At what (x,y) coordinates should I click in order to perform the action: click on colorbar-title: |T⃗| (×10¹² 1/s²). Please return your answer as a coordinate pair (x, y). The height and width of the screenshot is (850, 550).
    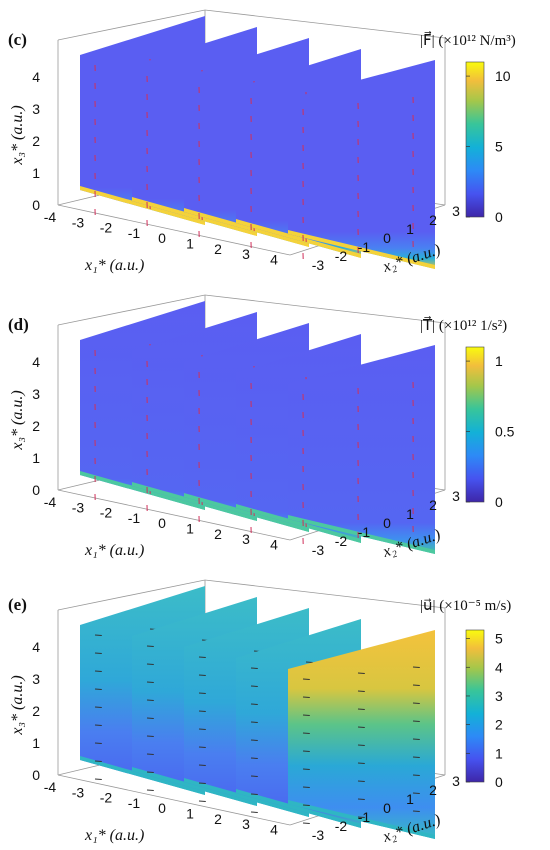
    Looking at the image, I should click on (463, 324).